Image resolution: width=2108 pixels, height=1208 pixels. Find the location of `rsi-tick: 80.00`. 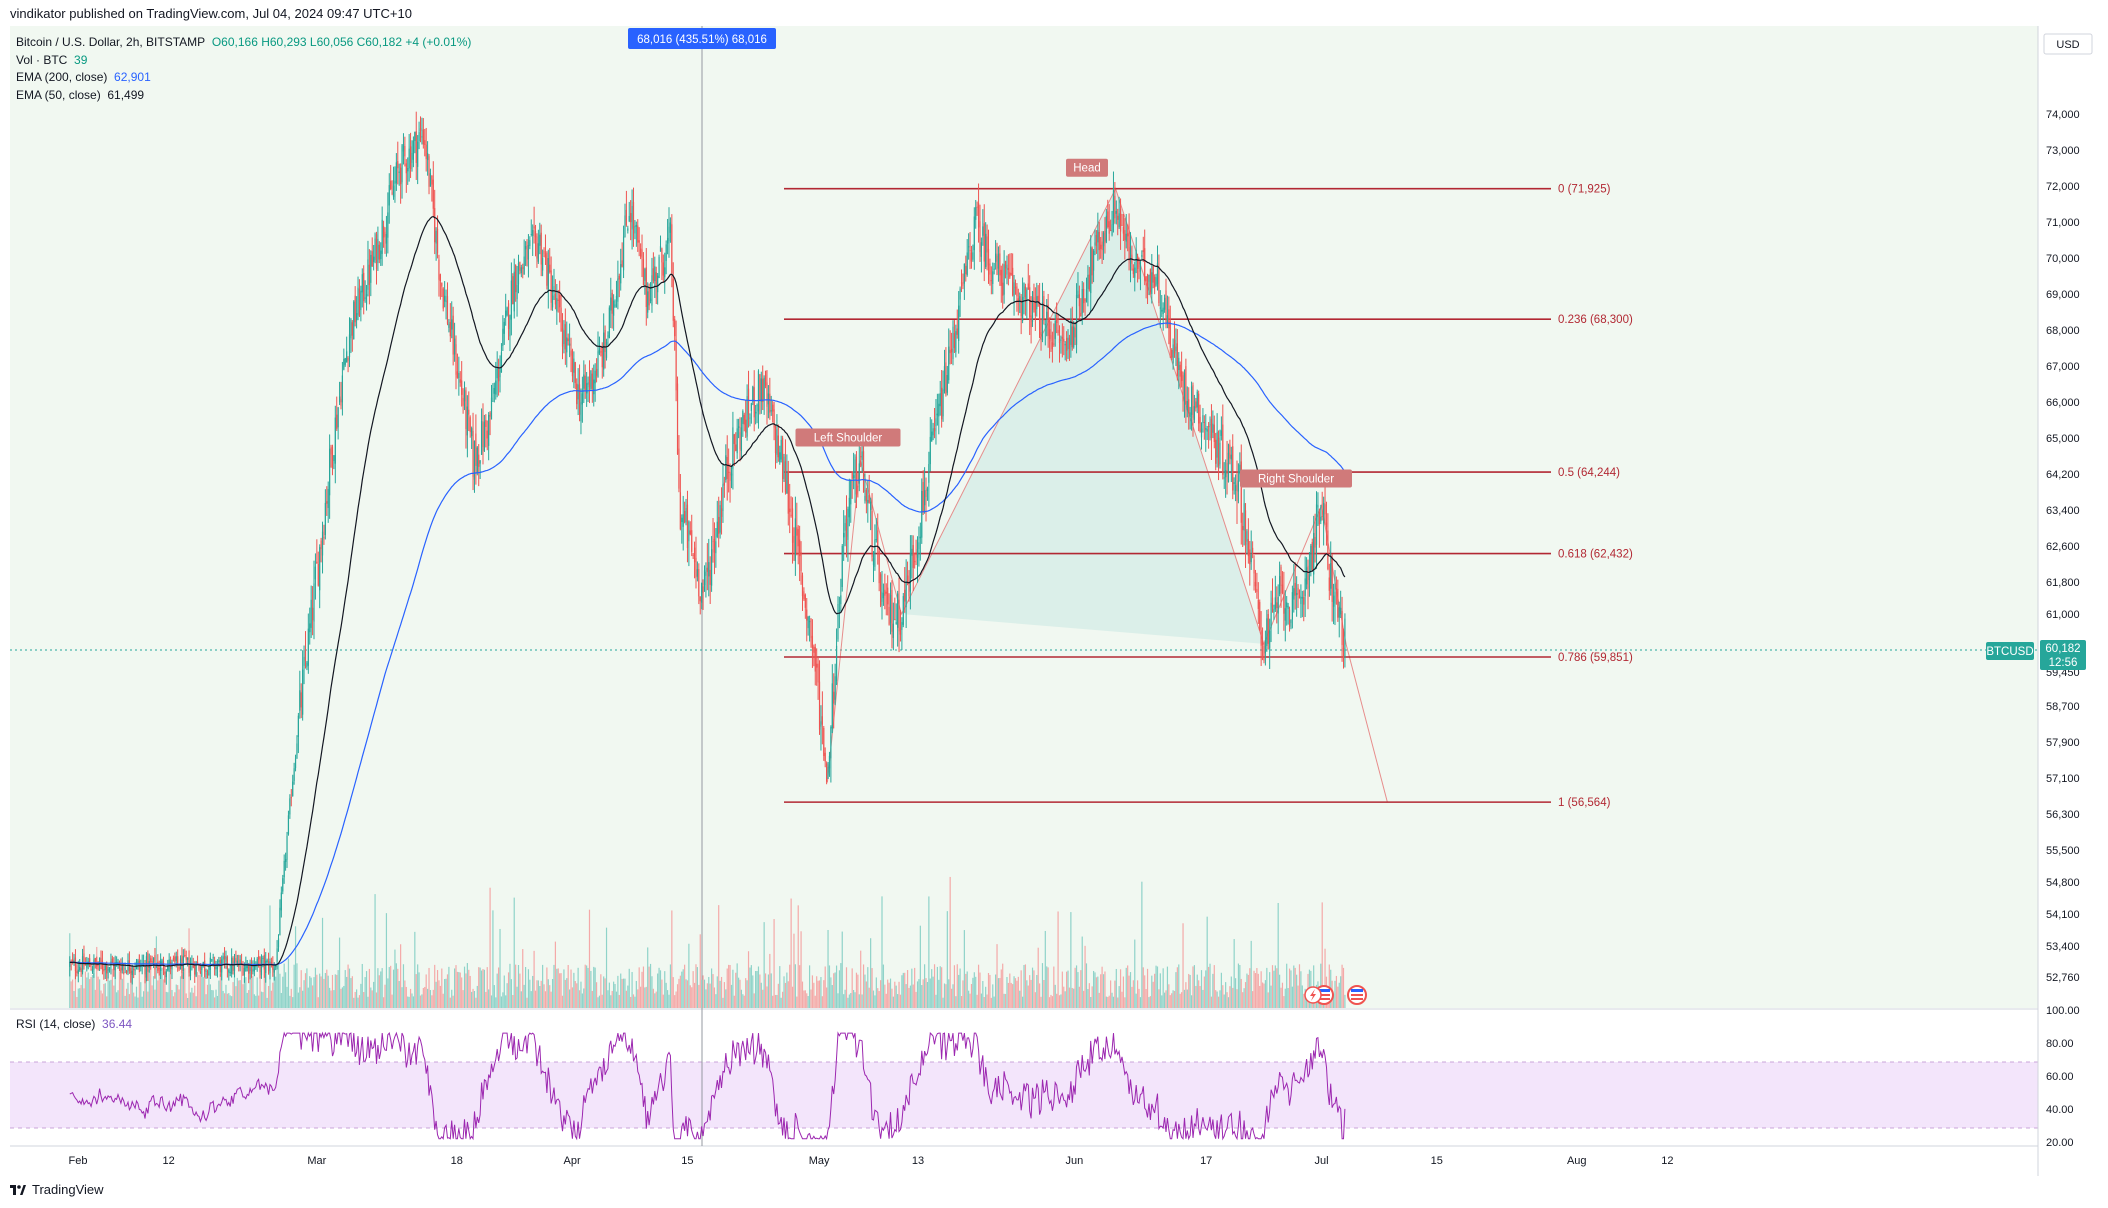

rsi-tick: 80.00 is located at coordinates (2060, 1044).